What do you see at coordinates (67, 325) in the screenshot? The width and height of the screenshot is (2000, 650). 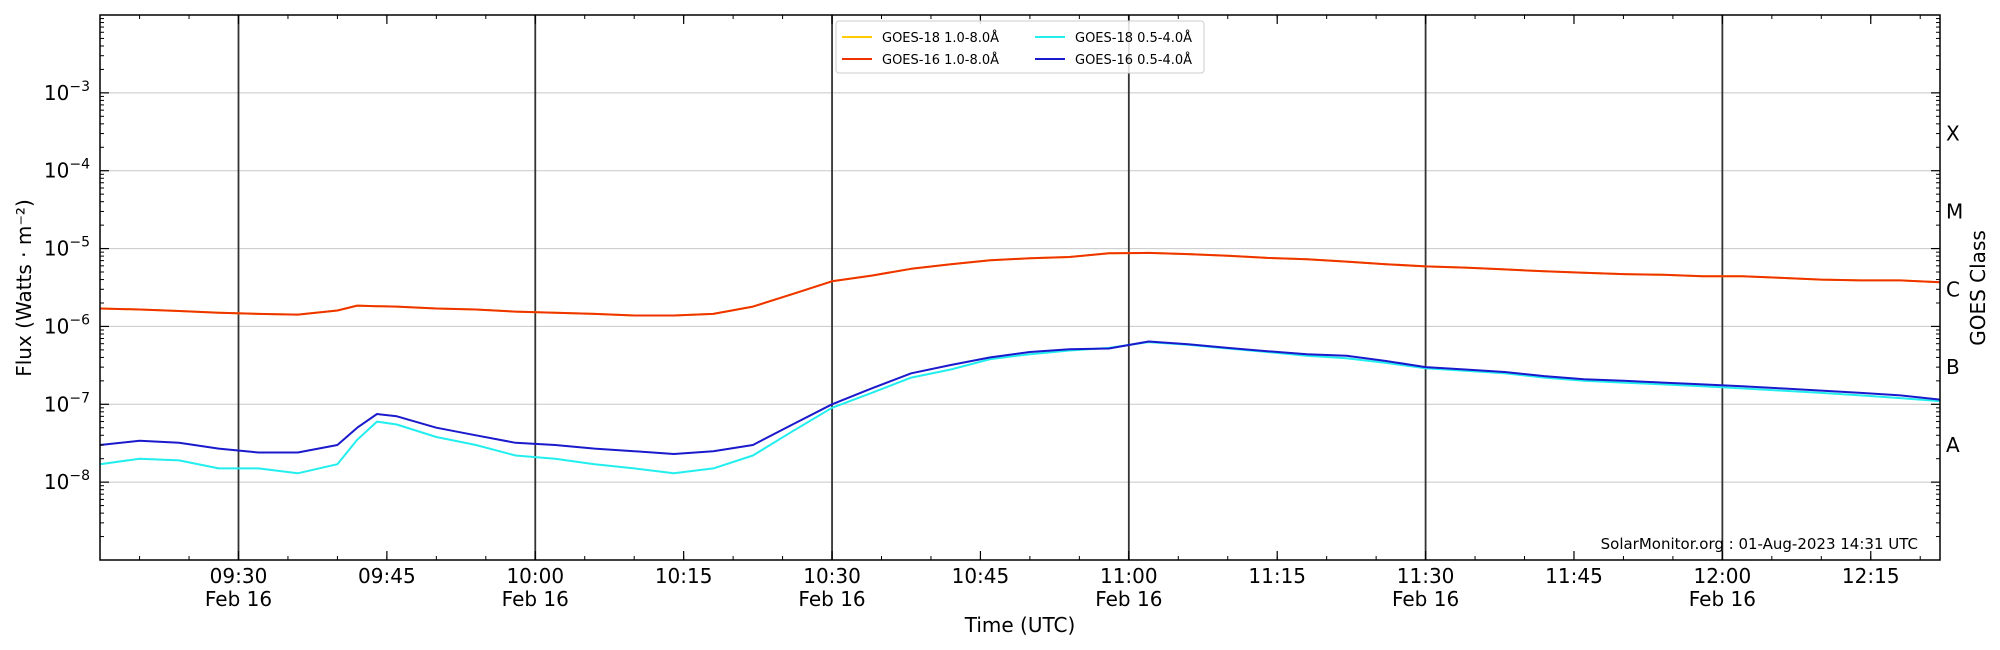 I see `y-tick-label: 10⁻⁶` at bounding box center [67, 325].